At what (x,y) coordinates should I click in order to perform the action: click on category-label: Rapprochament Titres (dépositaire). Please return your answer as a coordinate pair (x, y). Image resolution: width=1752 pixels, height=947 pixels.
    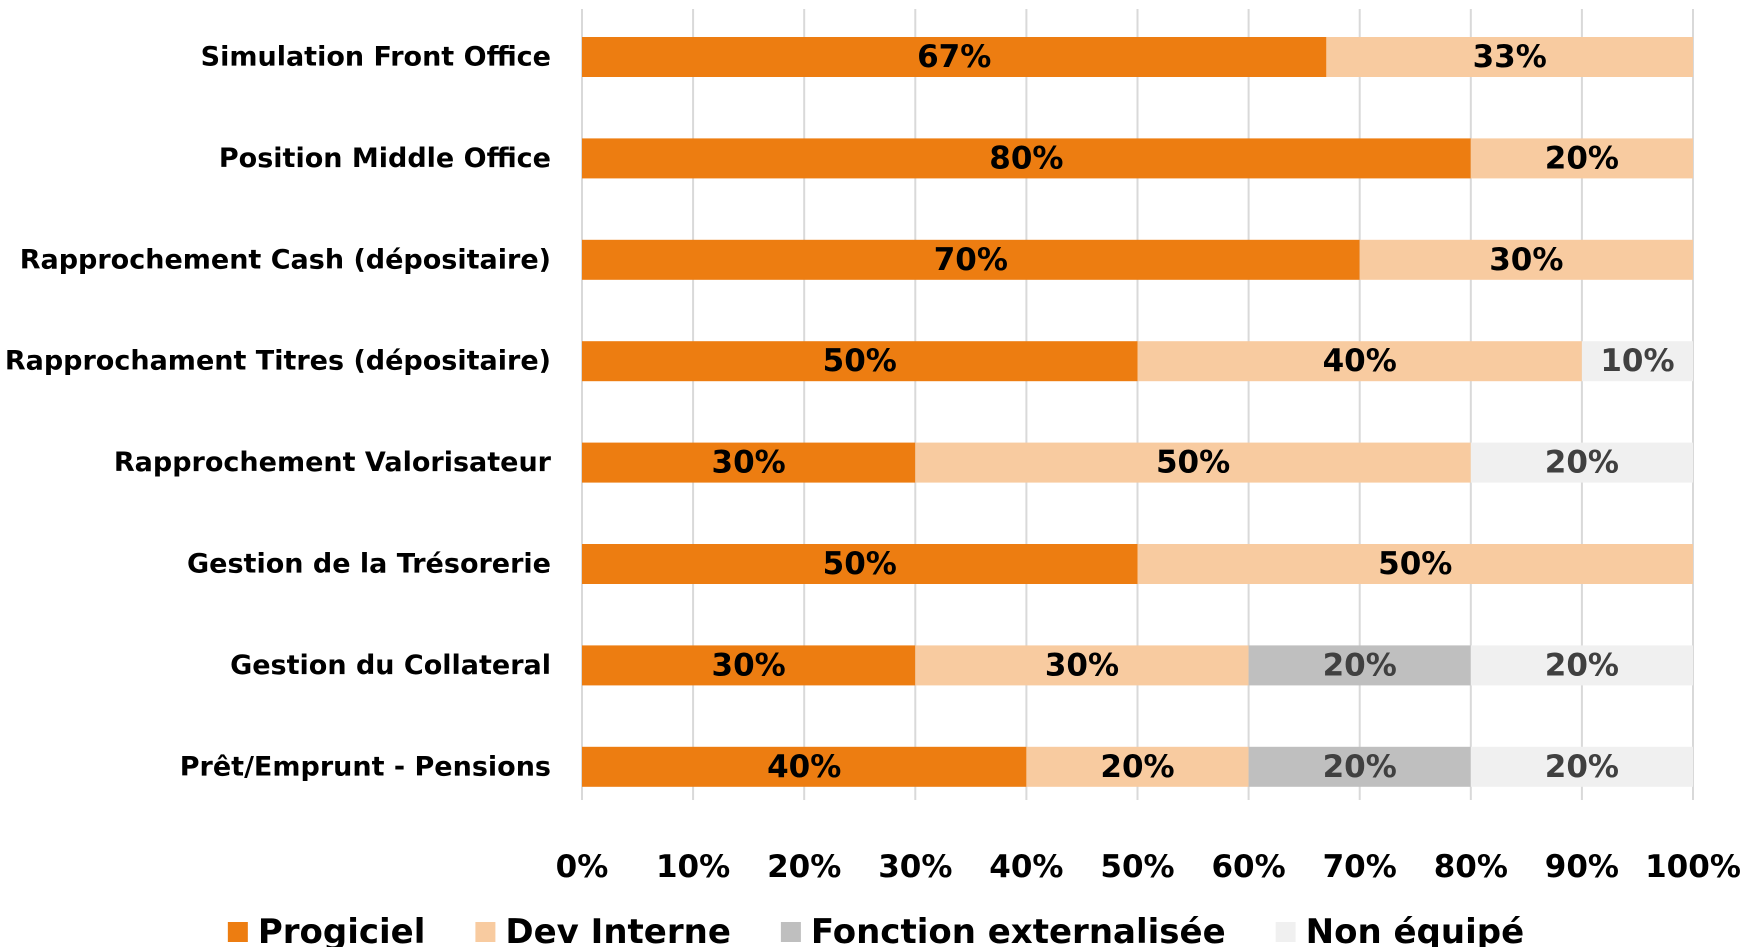
    Looking at the image, I should click on (278, 361).